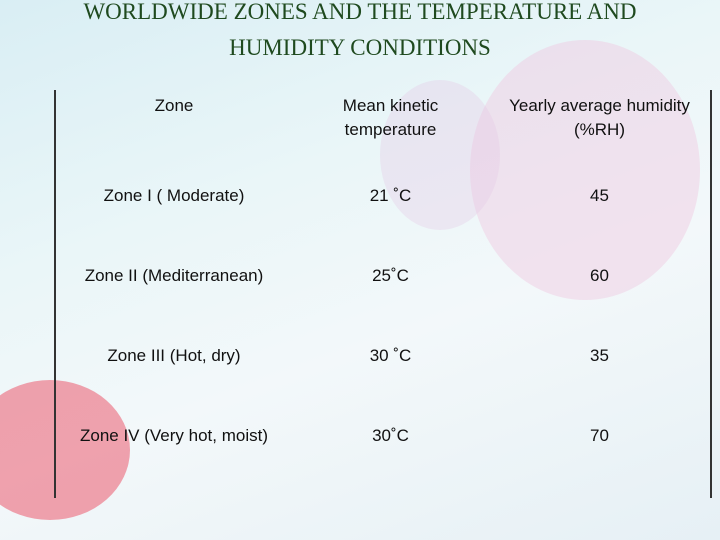 This screenshot has width=720, height=540. Describe the element at coordinates (599, 275) in the screenshot. I see `table-cell: 60` at that location.